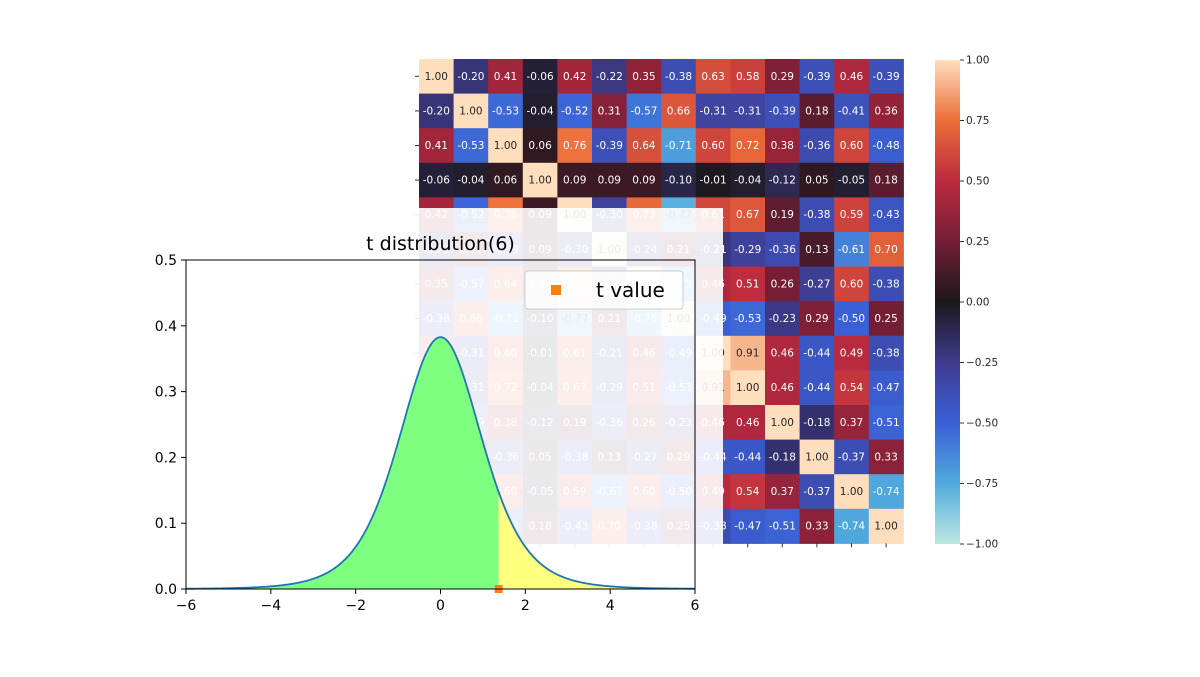 The height and width of the screenshot is (677, 1200). What do you see at coordinates (166, 393) in the screenshot?
I see `y-tick-label: 0.3` at bounding box center [166, 393].